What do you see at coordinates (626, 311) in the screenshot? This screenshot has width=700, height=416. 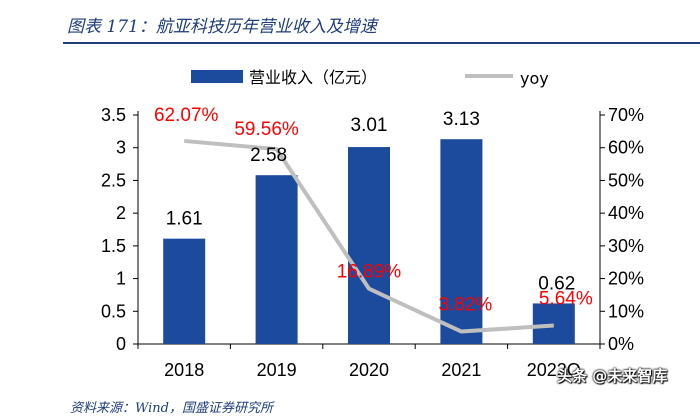 I see `right-tick-label: 10%` at bounding box center [626, 311].